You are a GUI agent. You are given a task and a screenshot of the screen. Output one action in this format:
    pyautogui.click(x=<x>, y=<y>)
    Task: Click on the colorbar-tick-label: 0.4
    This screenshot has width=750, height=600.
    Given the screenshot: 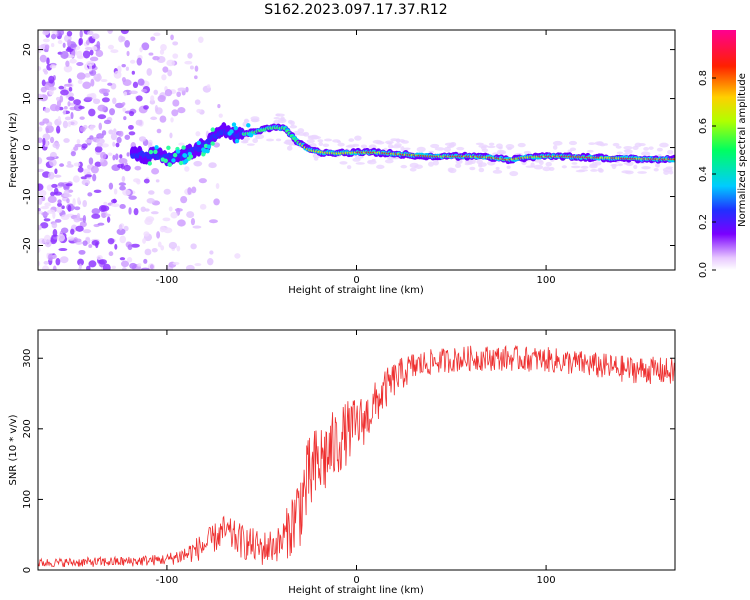 What is the action you would take?
    pyautogui.click(x=703, y=174)
    